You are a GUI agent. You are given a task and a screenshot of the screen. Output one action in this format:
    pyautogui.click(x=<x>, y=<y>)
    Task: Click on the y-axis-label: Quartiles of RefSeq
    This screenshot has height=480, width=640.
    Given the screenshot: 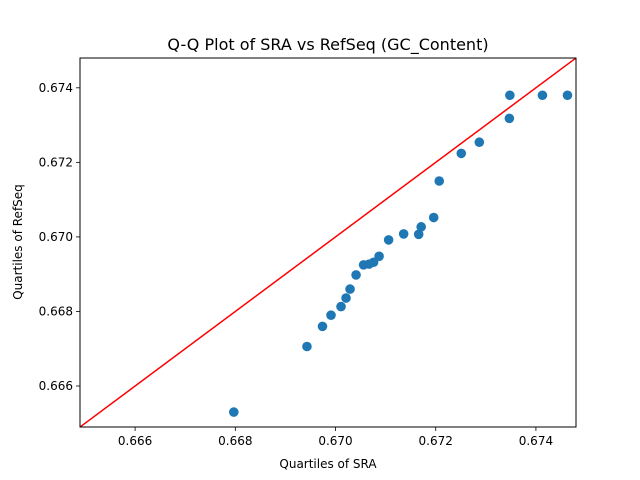 What is the action you would take?
    pyautogui.click(x=18, y=242)
    